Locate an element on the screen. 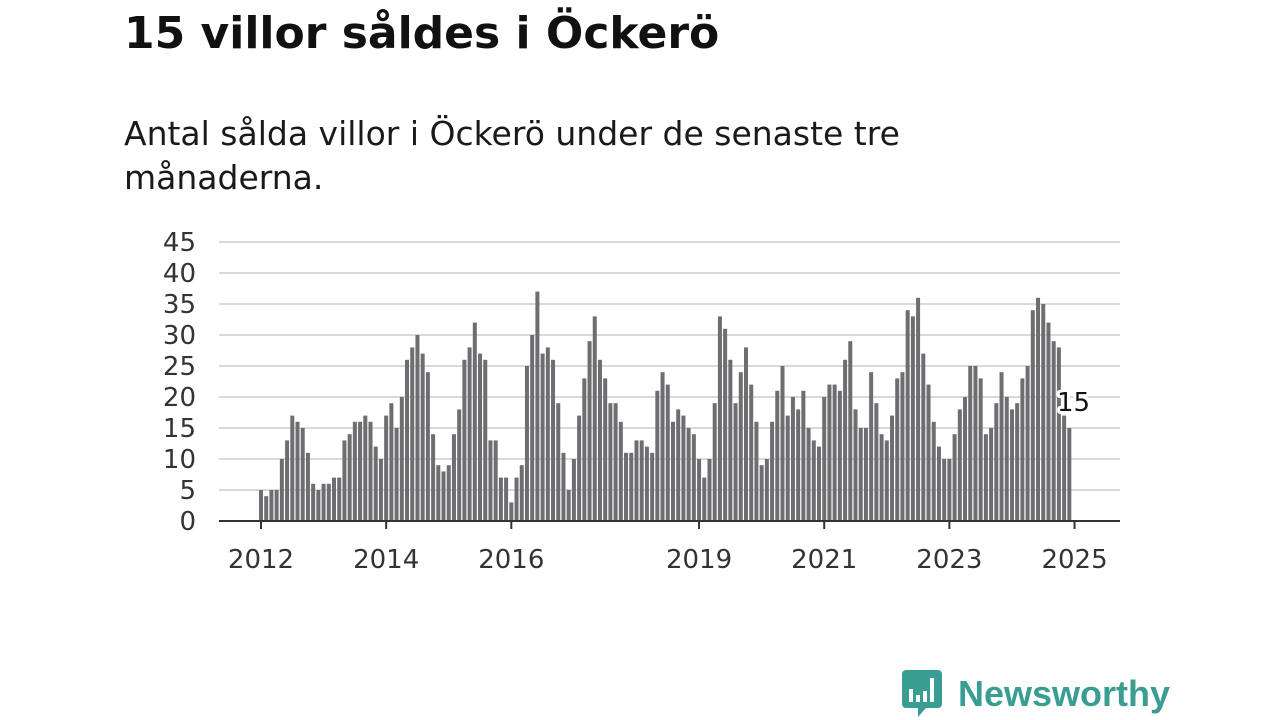 The image size is (1280, 720). x-tick-label: 2016 is located at coordinates (511, 560).